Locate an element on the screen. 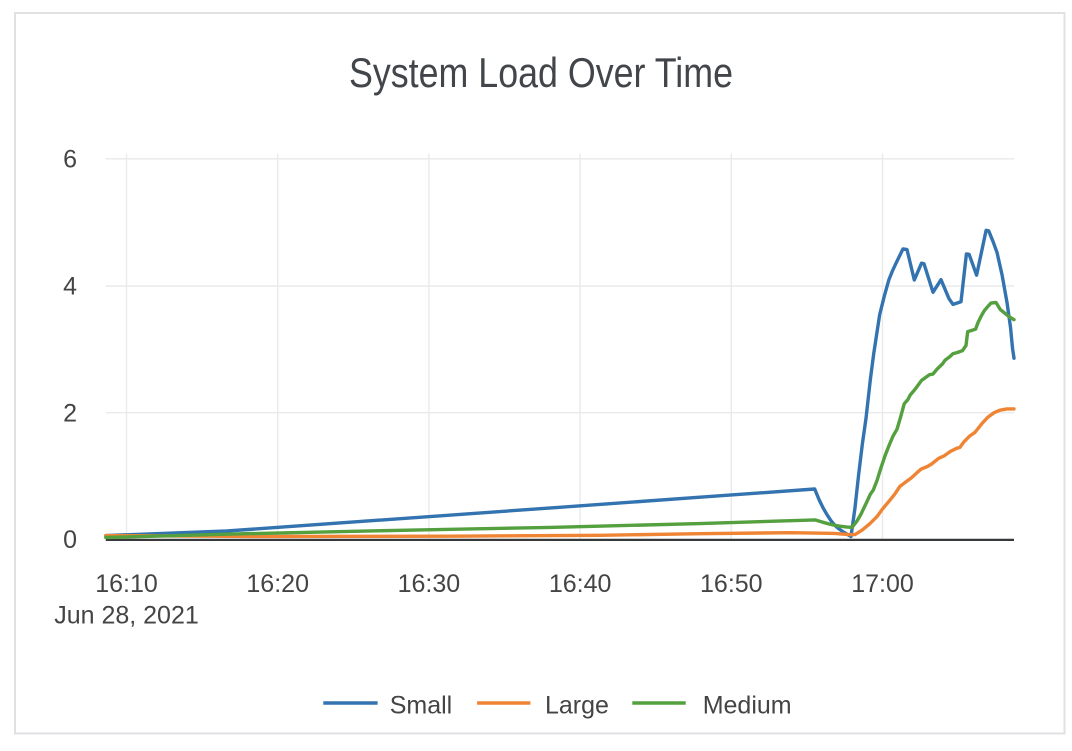 Image resolution: width=1072 pixels, height=751 pixels. svg-text: Jun 28, 2021 is located at coordinates (126, 616).